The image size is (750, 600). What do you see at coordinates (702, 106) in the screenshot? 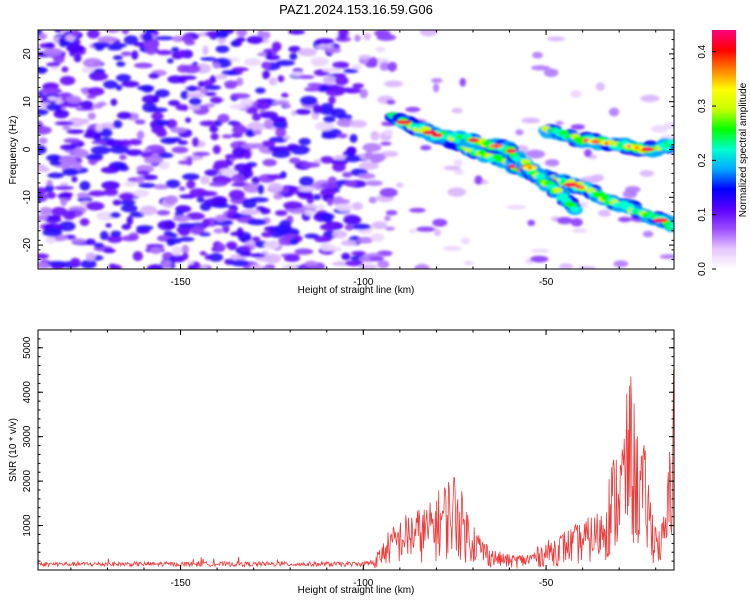
I see `colorbar-tick-label: 0.3` at bounding box center [702, 106].